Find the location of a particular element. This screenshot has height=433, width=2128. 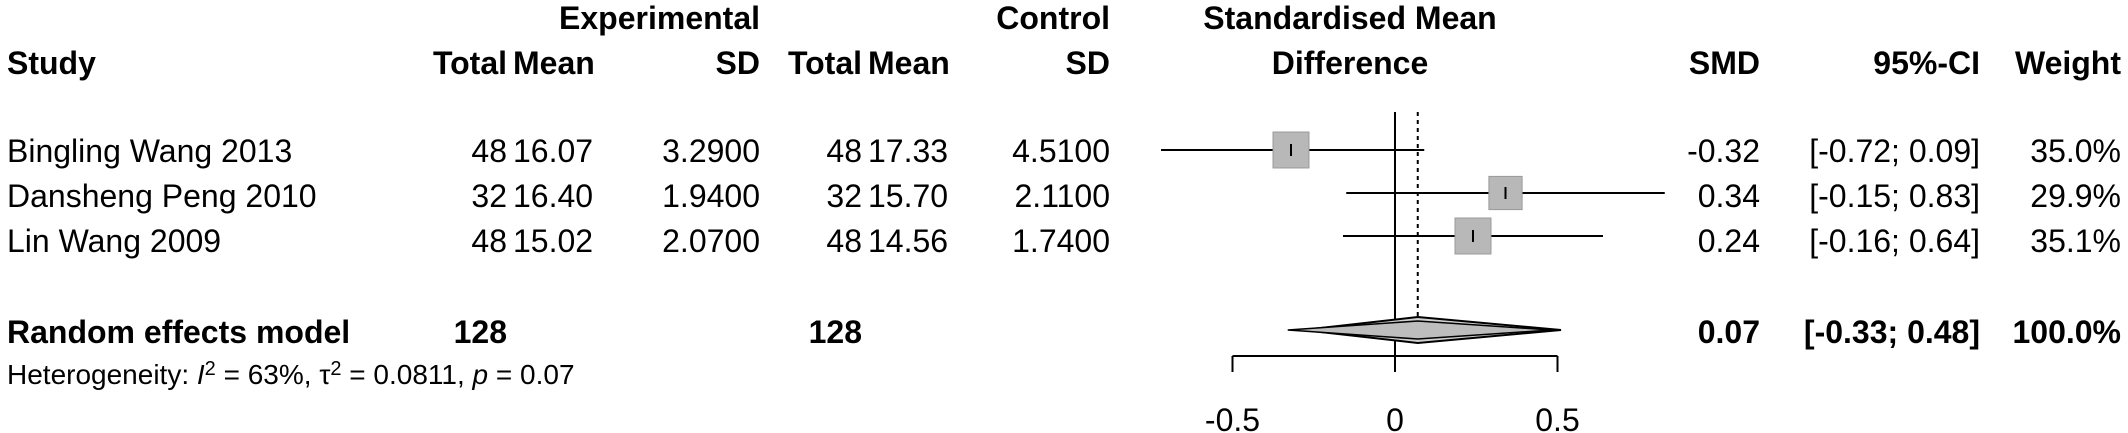

cell-mean-e: 15.02 is located at coordinates (553, 241).